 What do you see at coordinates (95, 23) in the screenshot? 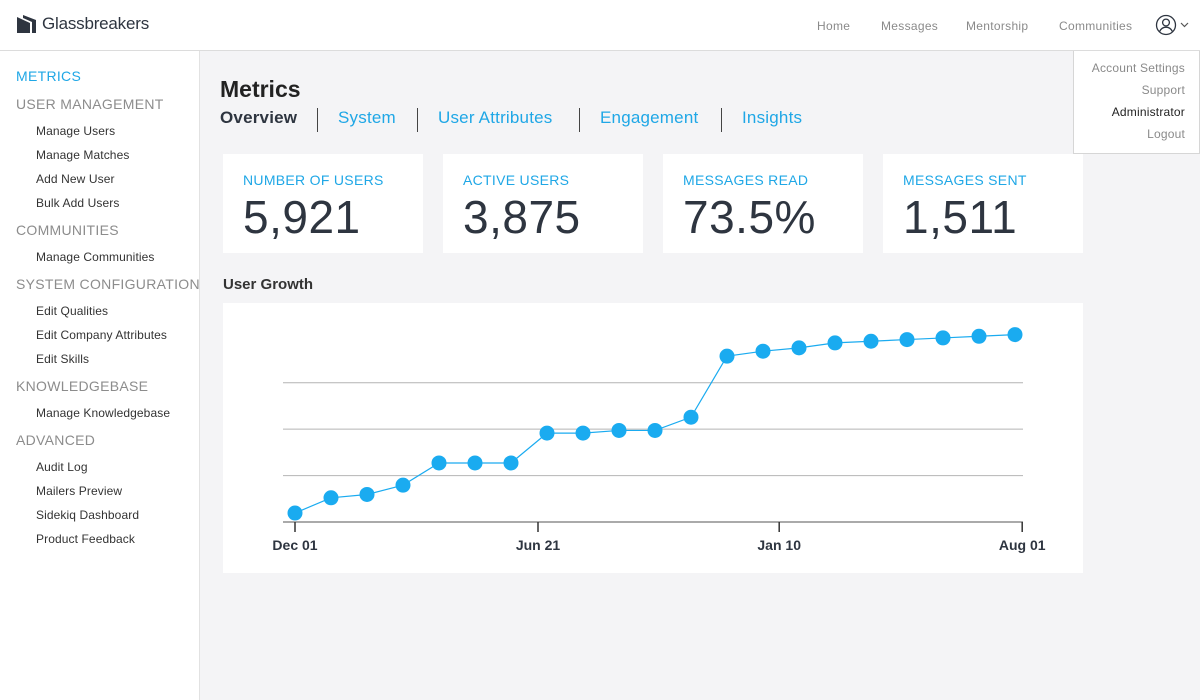
I see `brand-name: Glassbreakers` at bounding box center [95, 23].